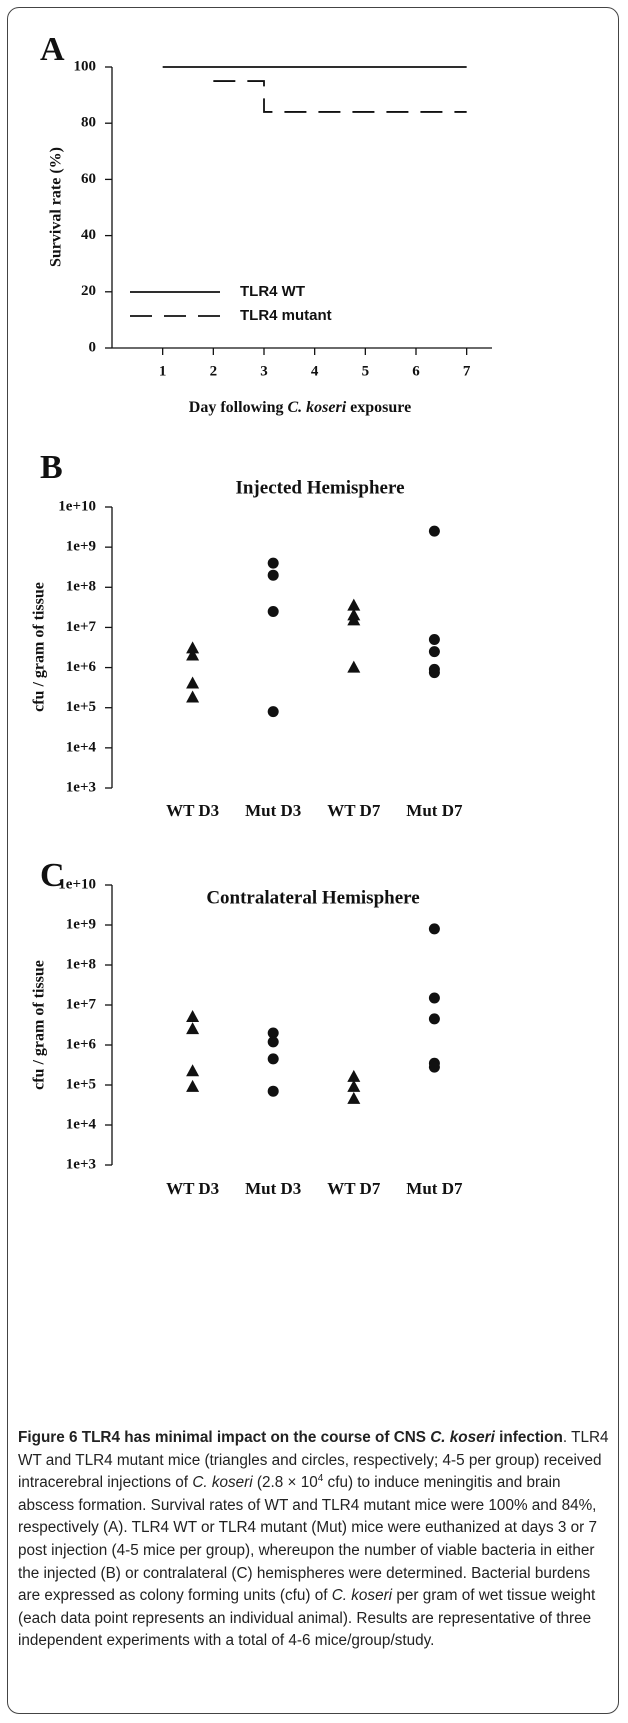 This screenshot has height=1723, width=628. What do you see at coordinates (51, 467) in the screenshot?
I see `panel-letter: B` at bounding box center [51, 467].